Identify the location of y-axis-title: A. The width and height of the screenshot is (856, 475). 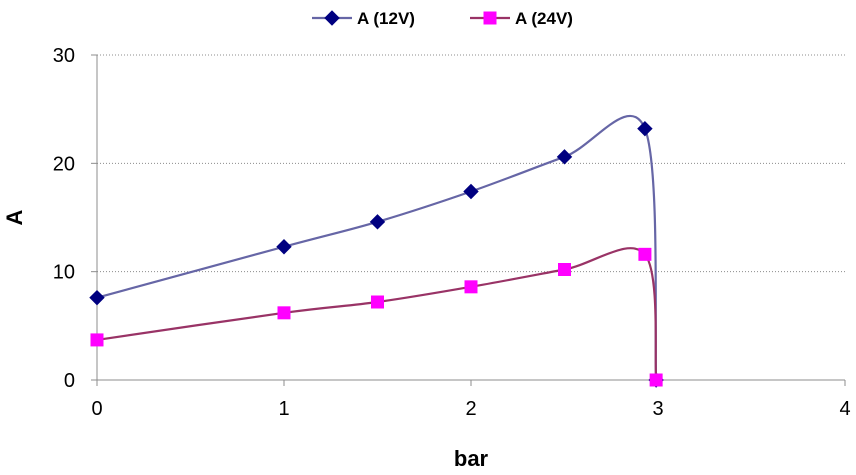
(14, 217).